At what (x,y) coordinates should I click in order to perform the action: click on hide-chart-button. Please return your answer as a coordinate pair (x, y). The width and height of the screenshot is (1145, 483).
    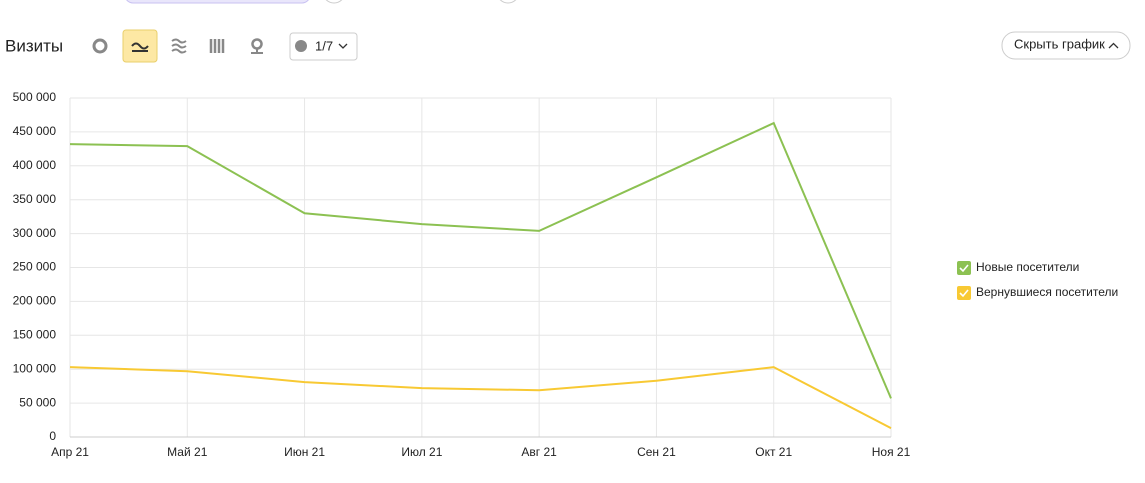
    Looking at the image, I should click on (1066, 45).